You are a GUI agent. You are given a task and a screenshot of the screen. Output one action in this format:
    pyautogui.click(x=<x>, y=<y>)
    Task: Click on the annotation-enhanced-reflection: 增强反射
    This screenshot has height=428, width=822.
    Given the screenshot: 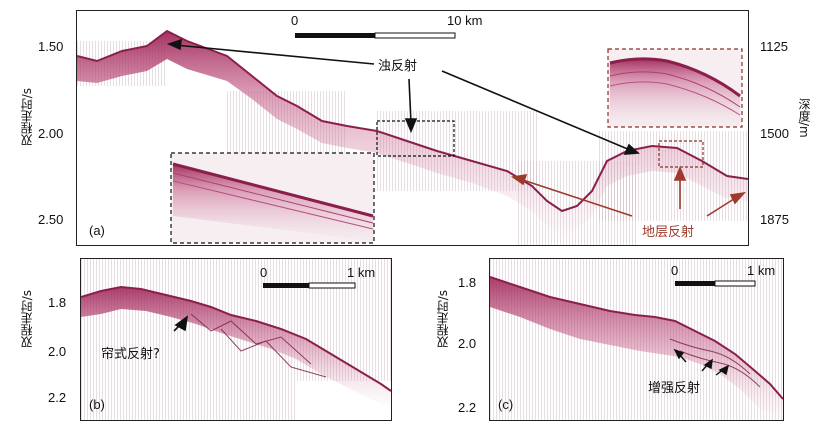 What is the action you would take?
    pyautogui.click(x=674, y=388)
    